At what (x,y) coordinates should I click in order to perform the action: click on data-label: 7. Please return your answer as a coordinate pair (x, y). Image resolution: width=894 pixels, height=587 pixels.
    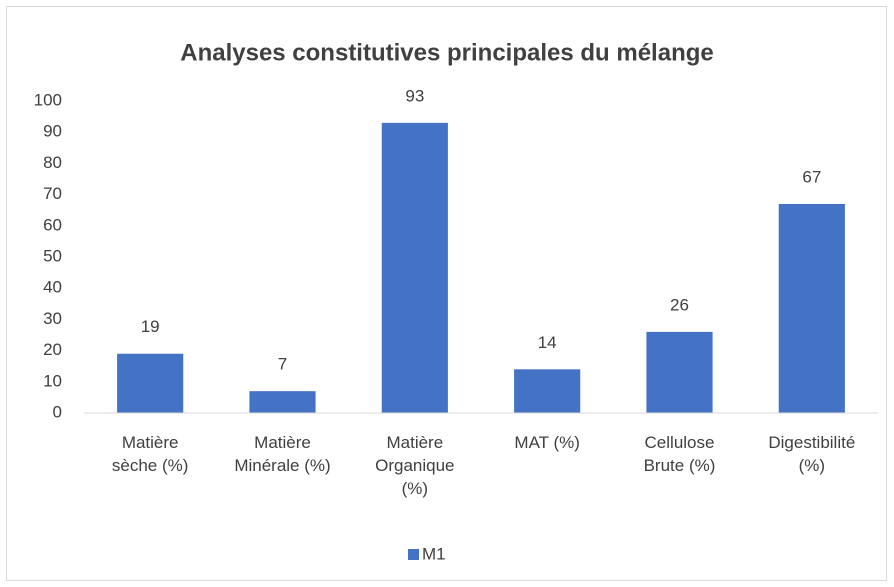
    Looking at the image, I should click on (282, 364).